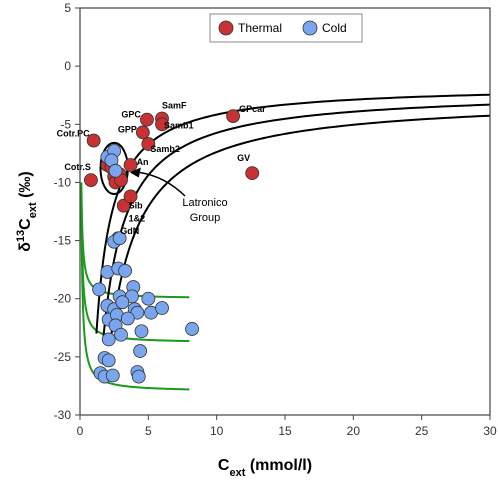 The image size is (498, 482). What do you see at coordinates (174, 105) in the screenshot?
I see `point-label-3: SamF` at bounding box center [174, 105].